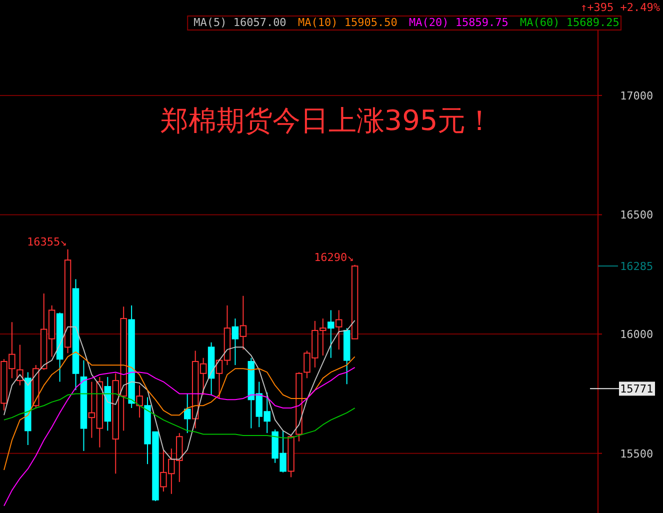 This screenshot has width=663, height=513. What do you see at coordinates (620, 7) in the screenshot?
I see `annotation: ↑+395 +2.49%` at bounding box center [620, 7].